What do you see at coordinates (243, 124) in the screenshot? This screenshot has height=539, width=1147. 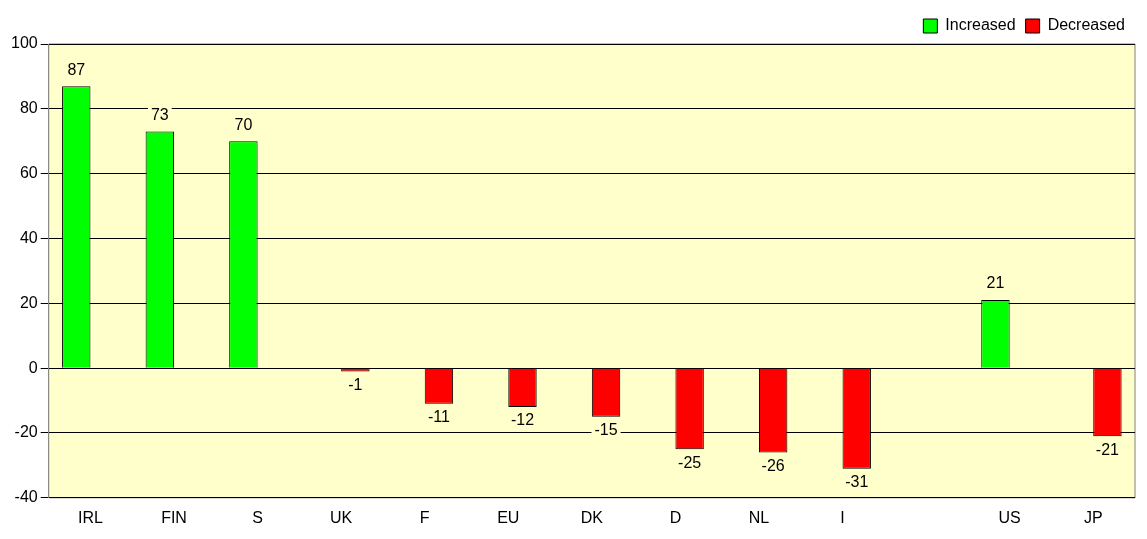 I see `data-label: 70` at bounding box center [243, 124].